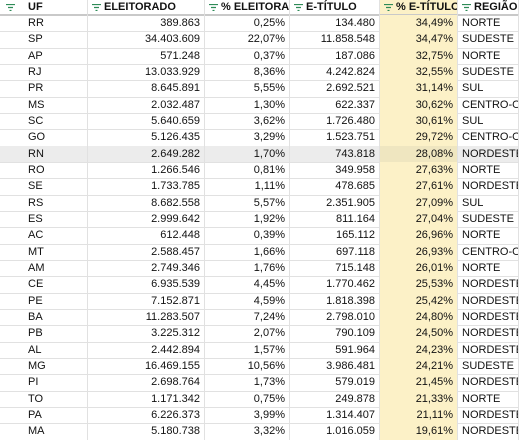 Image resolution: width=519 pixels, height=440 pixels. I want to click on table-cell: 27,63%, so click(419, 170).